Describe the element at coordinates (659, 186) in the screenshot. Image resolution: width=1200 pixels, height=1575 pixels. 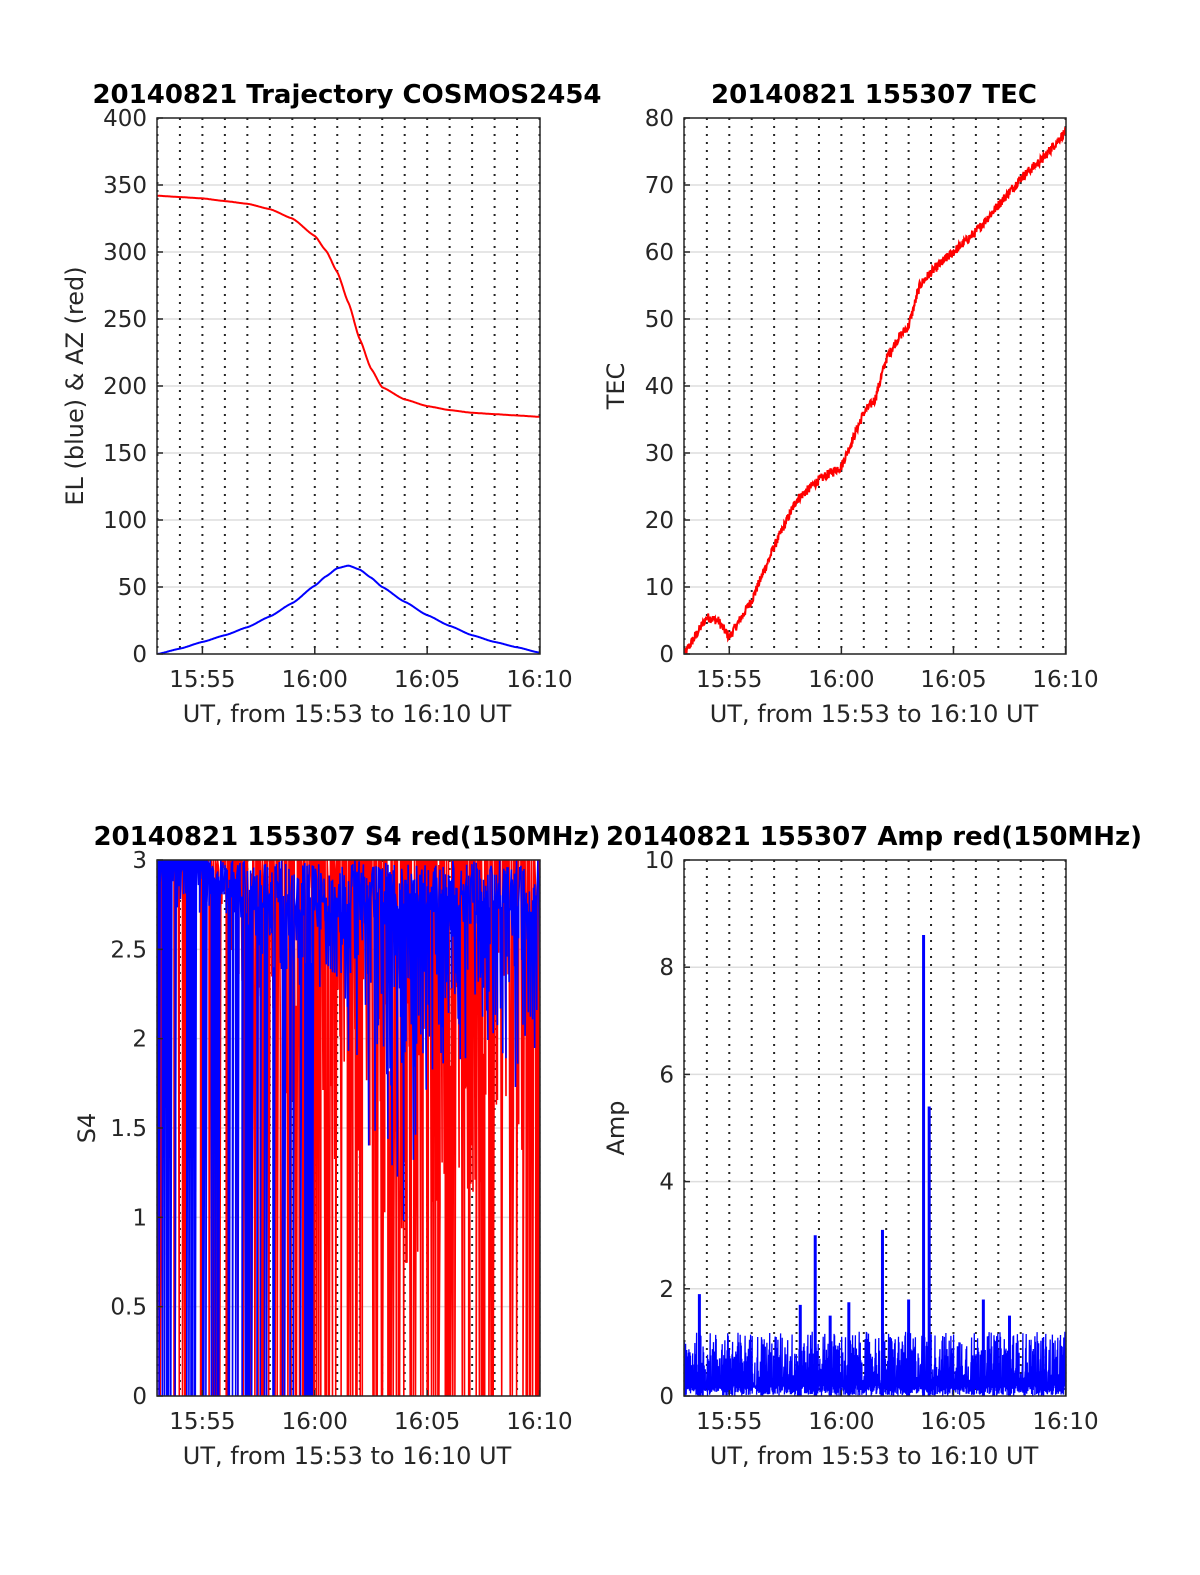
I see `tec-ytick-label: 70` at that location.